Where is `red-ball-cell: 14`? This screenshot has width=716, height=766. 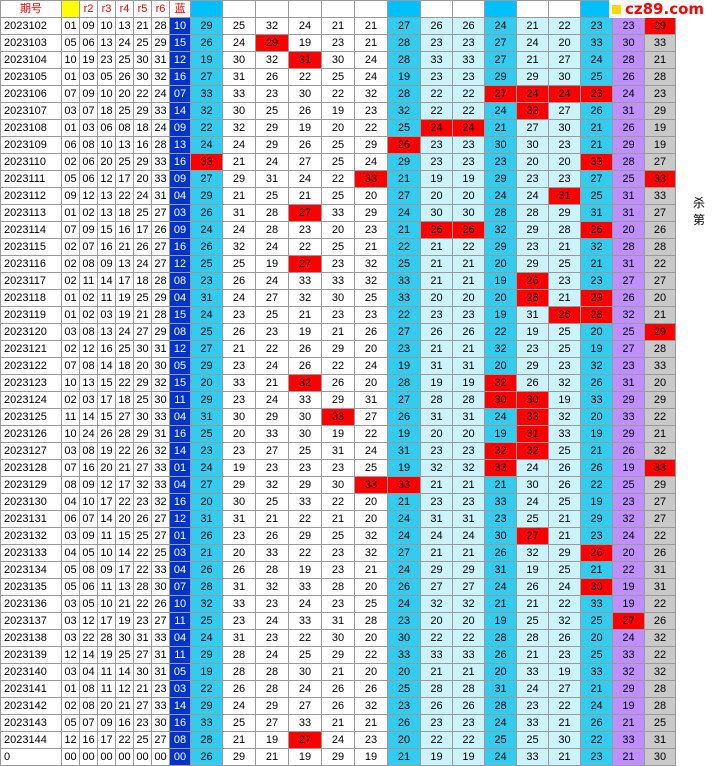 red-ball-cell: 14 is located at coordinates (124, 672).